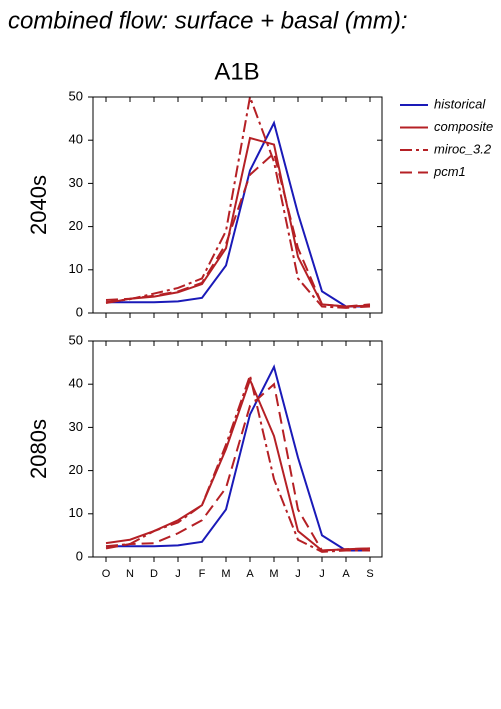  I want to click on legend-label: pcm1, so click(449, 171).